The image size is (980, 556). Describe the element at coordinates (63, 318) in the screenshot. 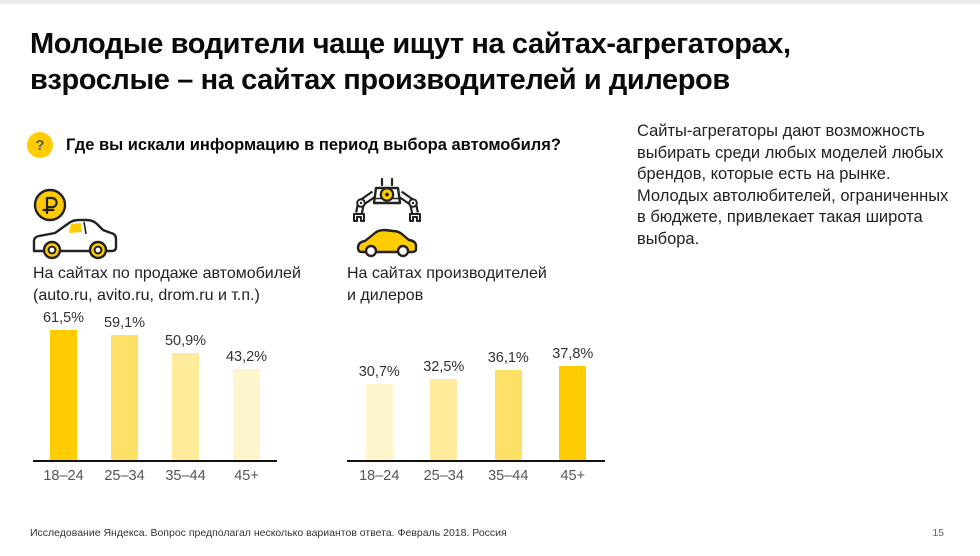

I see `bar-value-label: 61,5%` at that location.